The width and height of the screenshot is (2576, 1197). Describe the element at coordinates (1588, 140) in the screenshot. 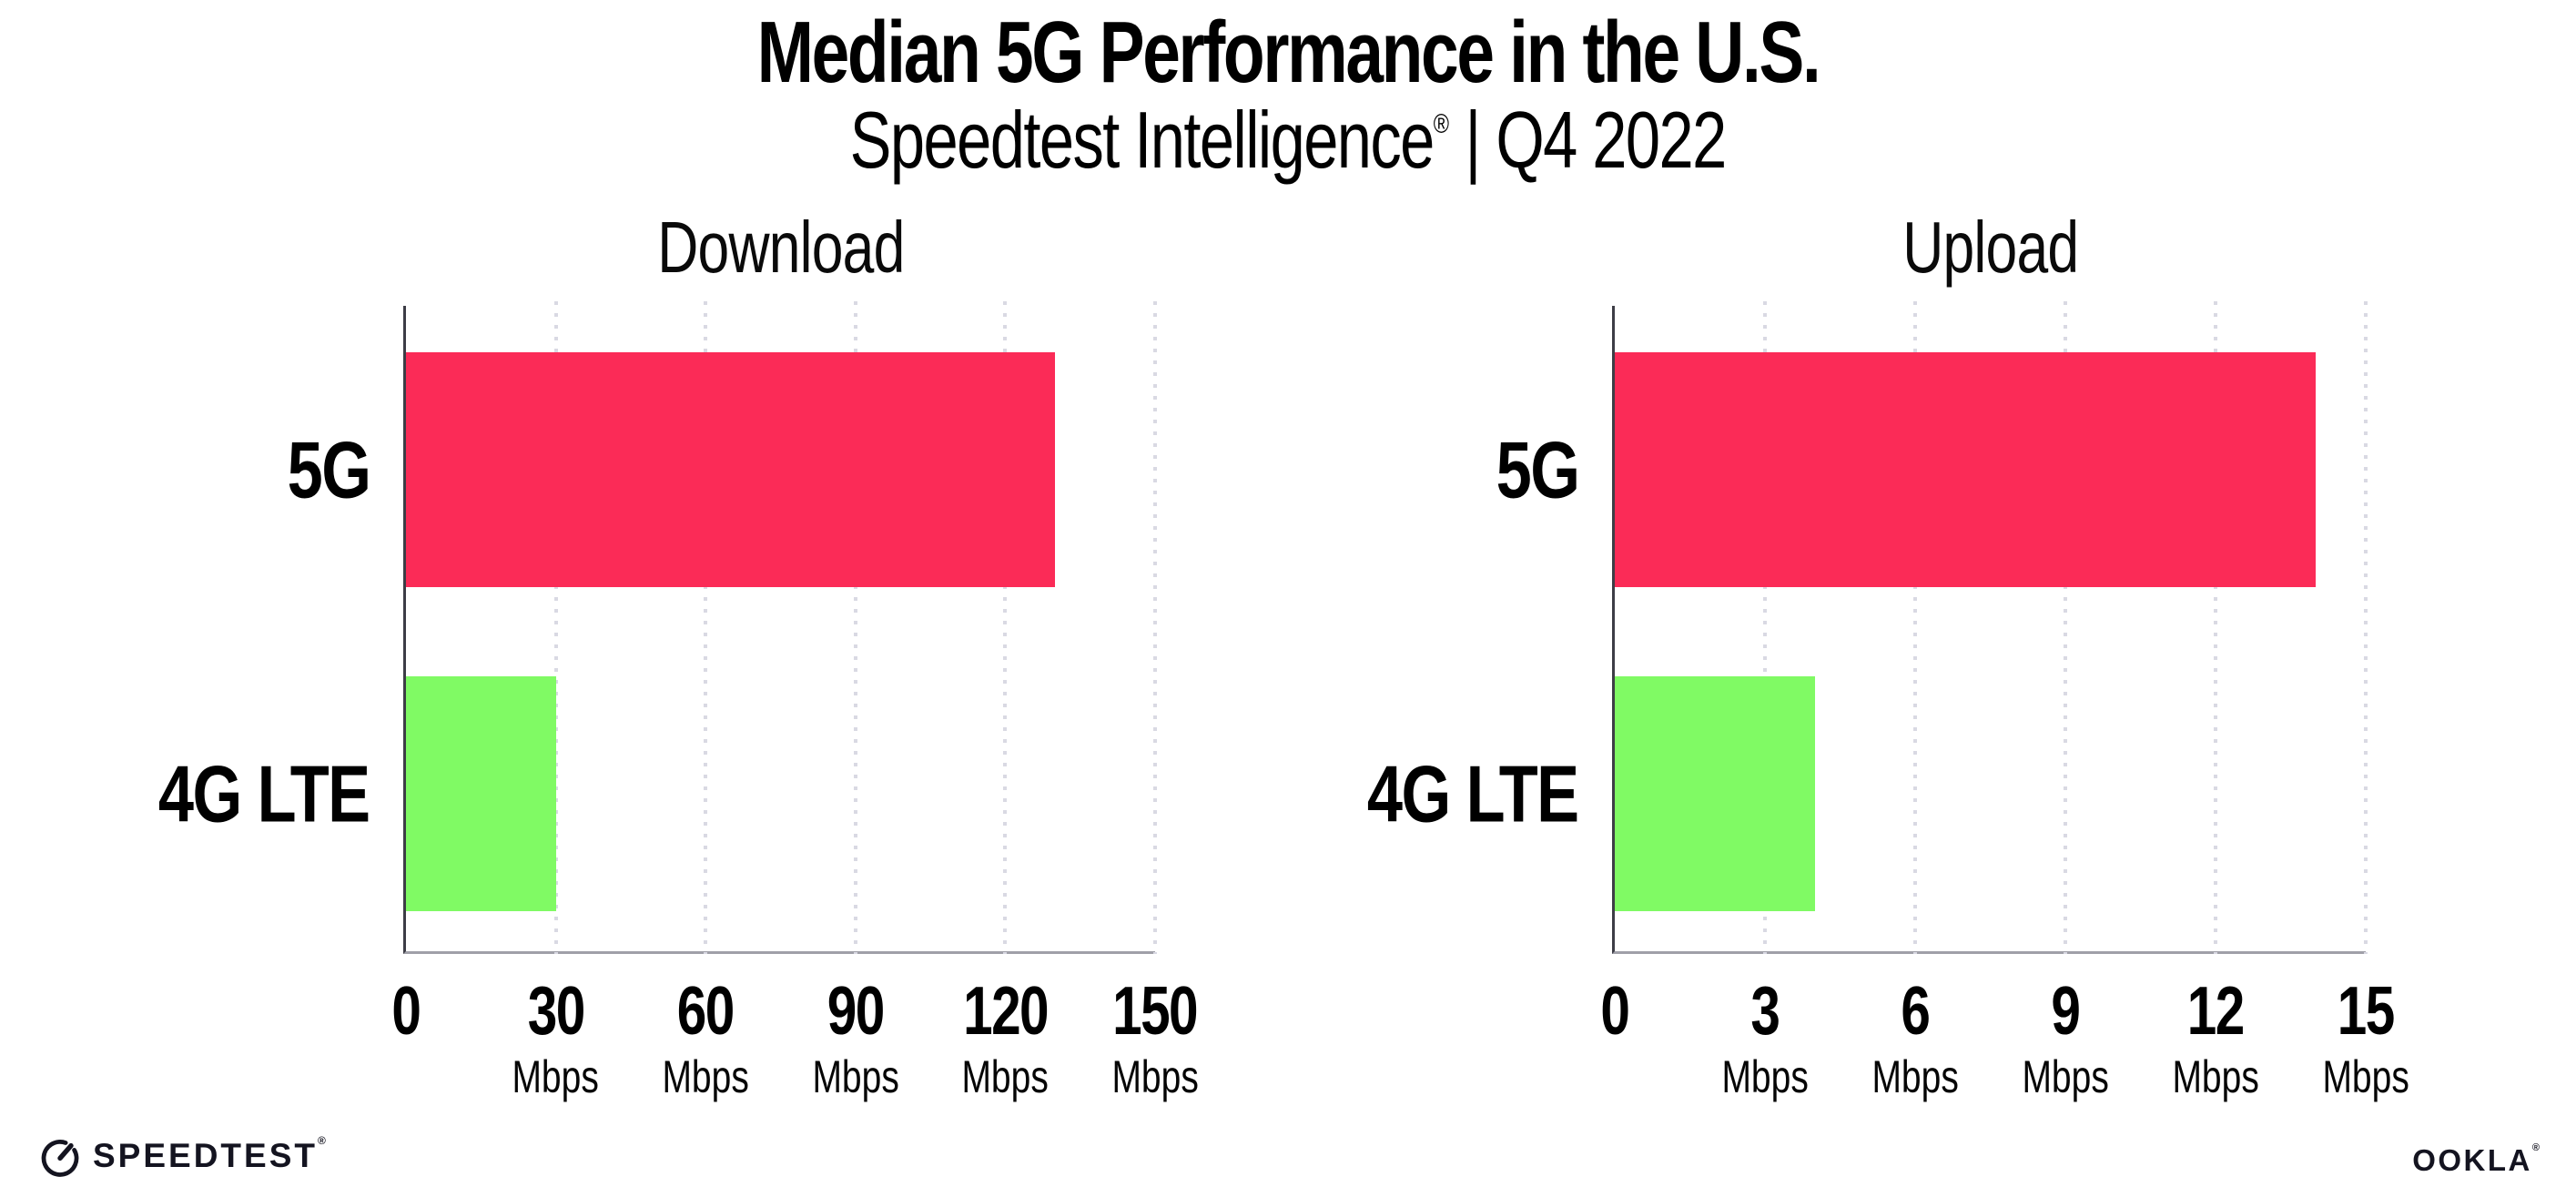

I see `subtitle-period: | Q4 2022` at that location.